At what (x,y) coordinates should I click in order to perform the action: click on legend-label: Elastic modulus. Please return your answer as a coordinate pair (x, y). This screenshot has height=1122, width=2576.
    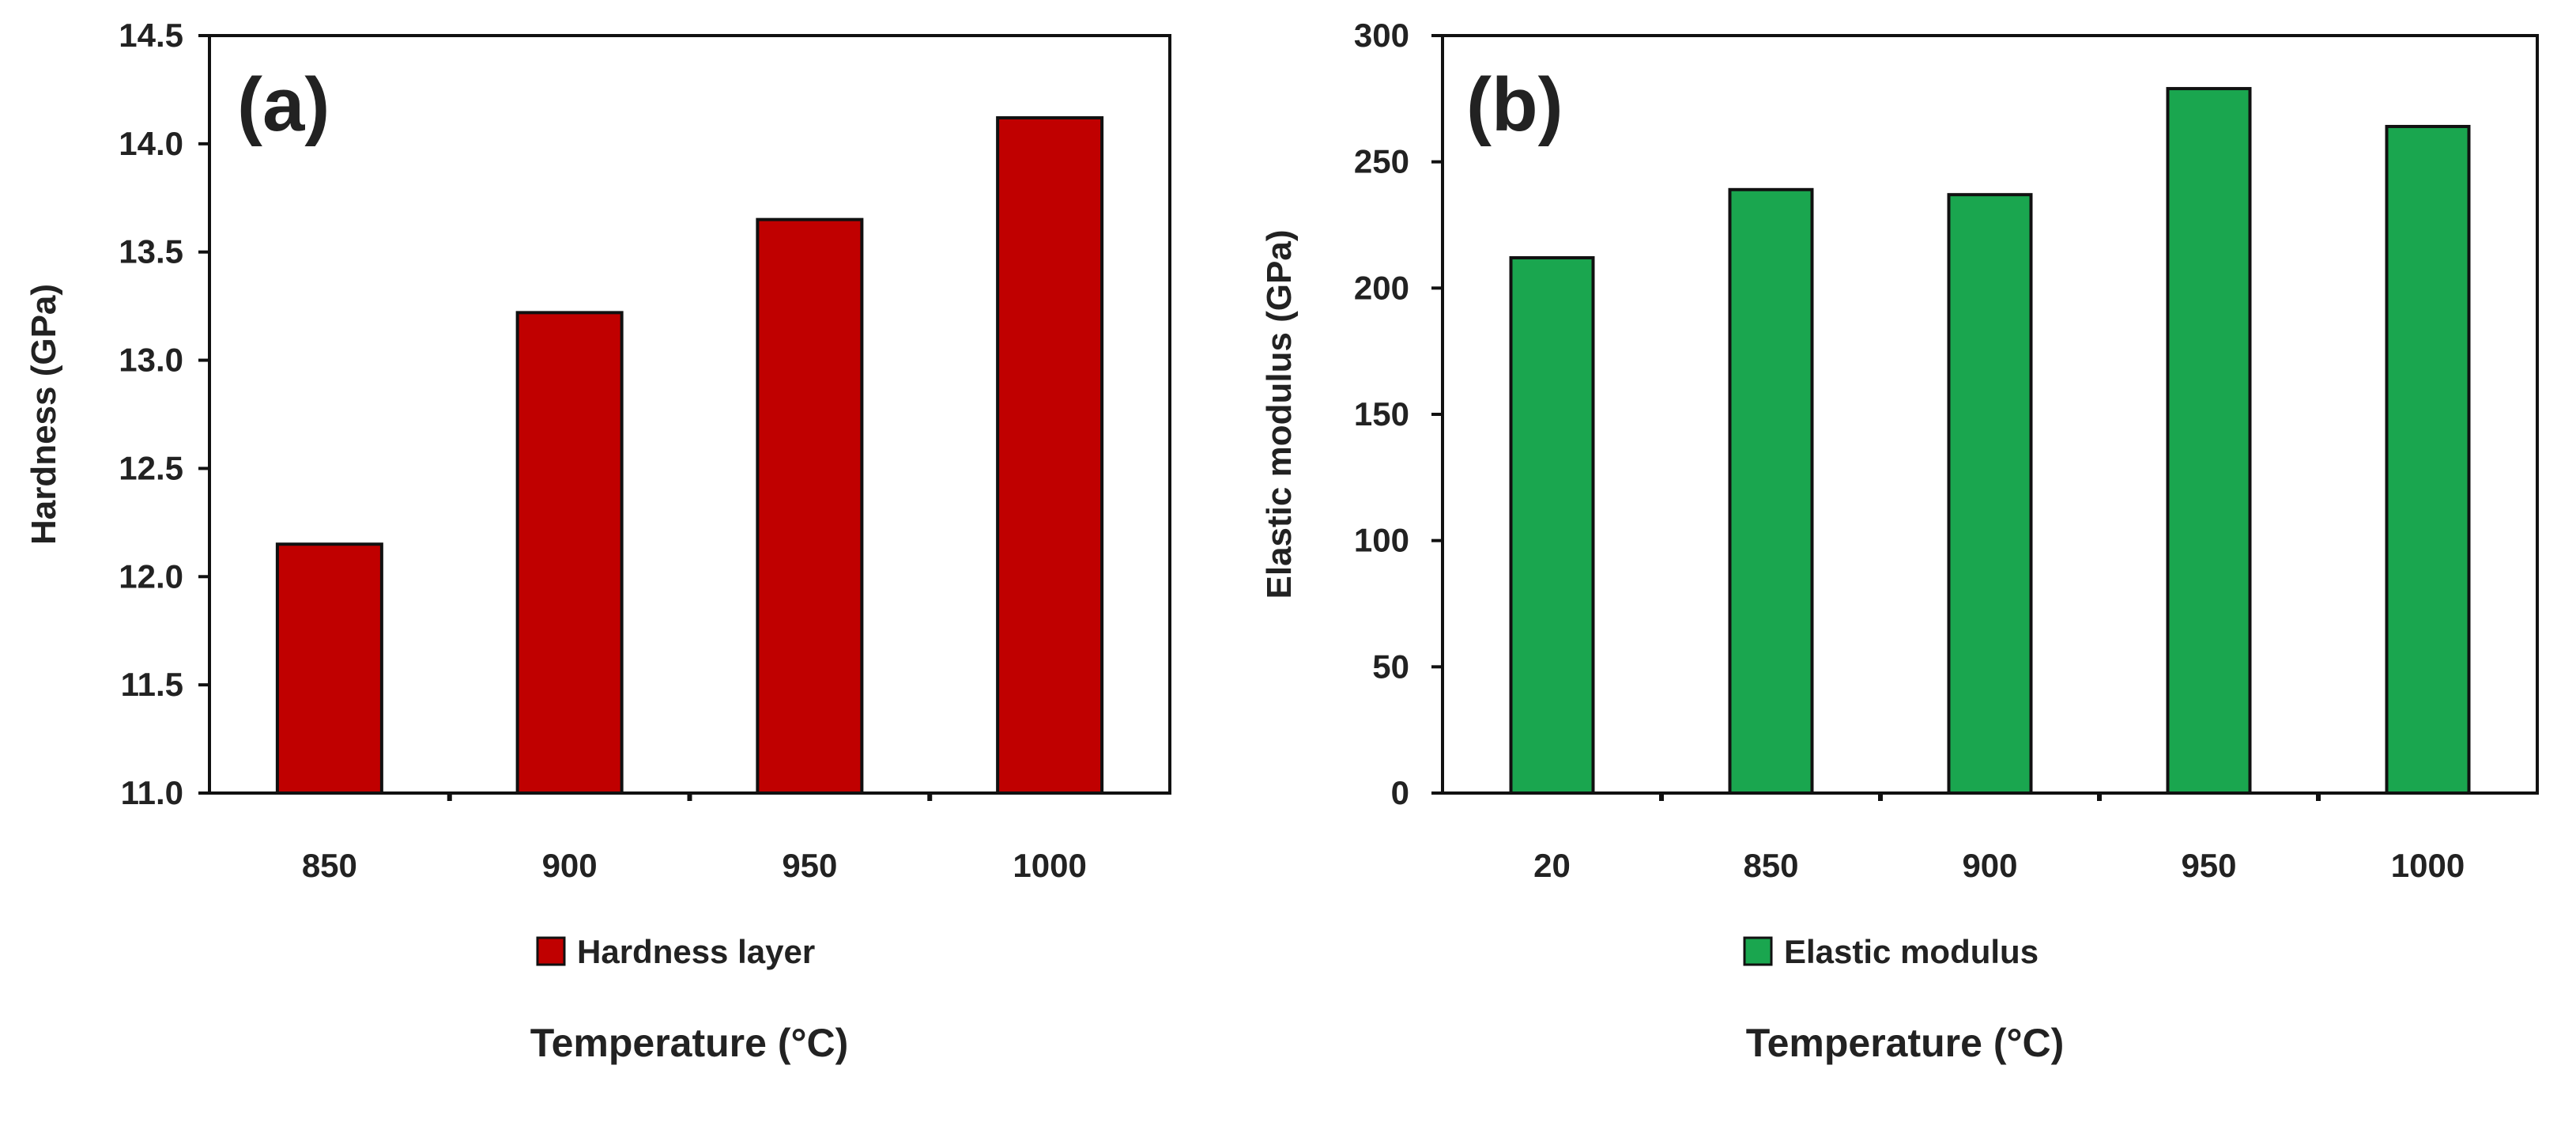
    Looking at the image, I should click on (1911, 951).